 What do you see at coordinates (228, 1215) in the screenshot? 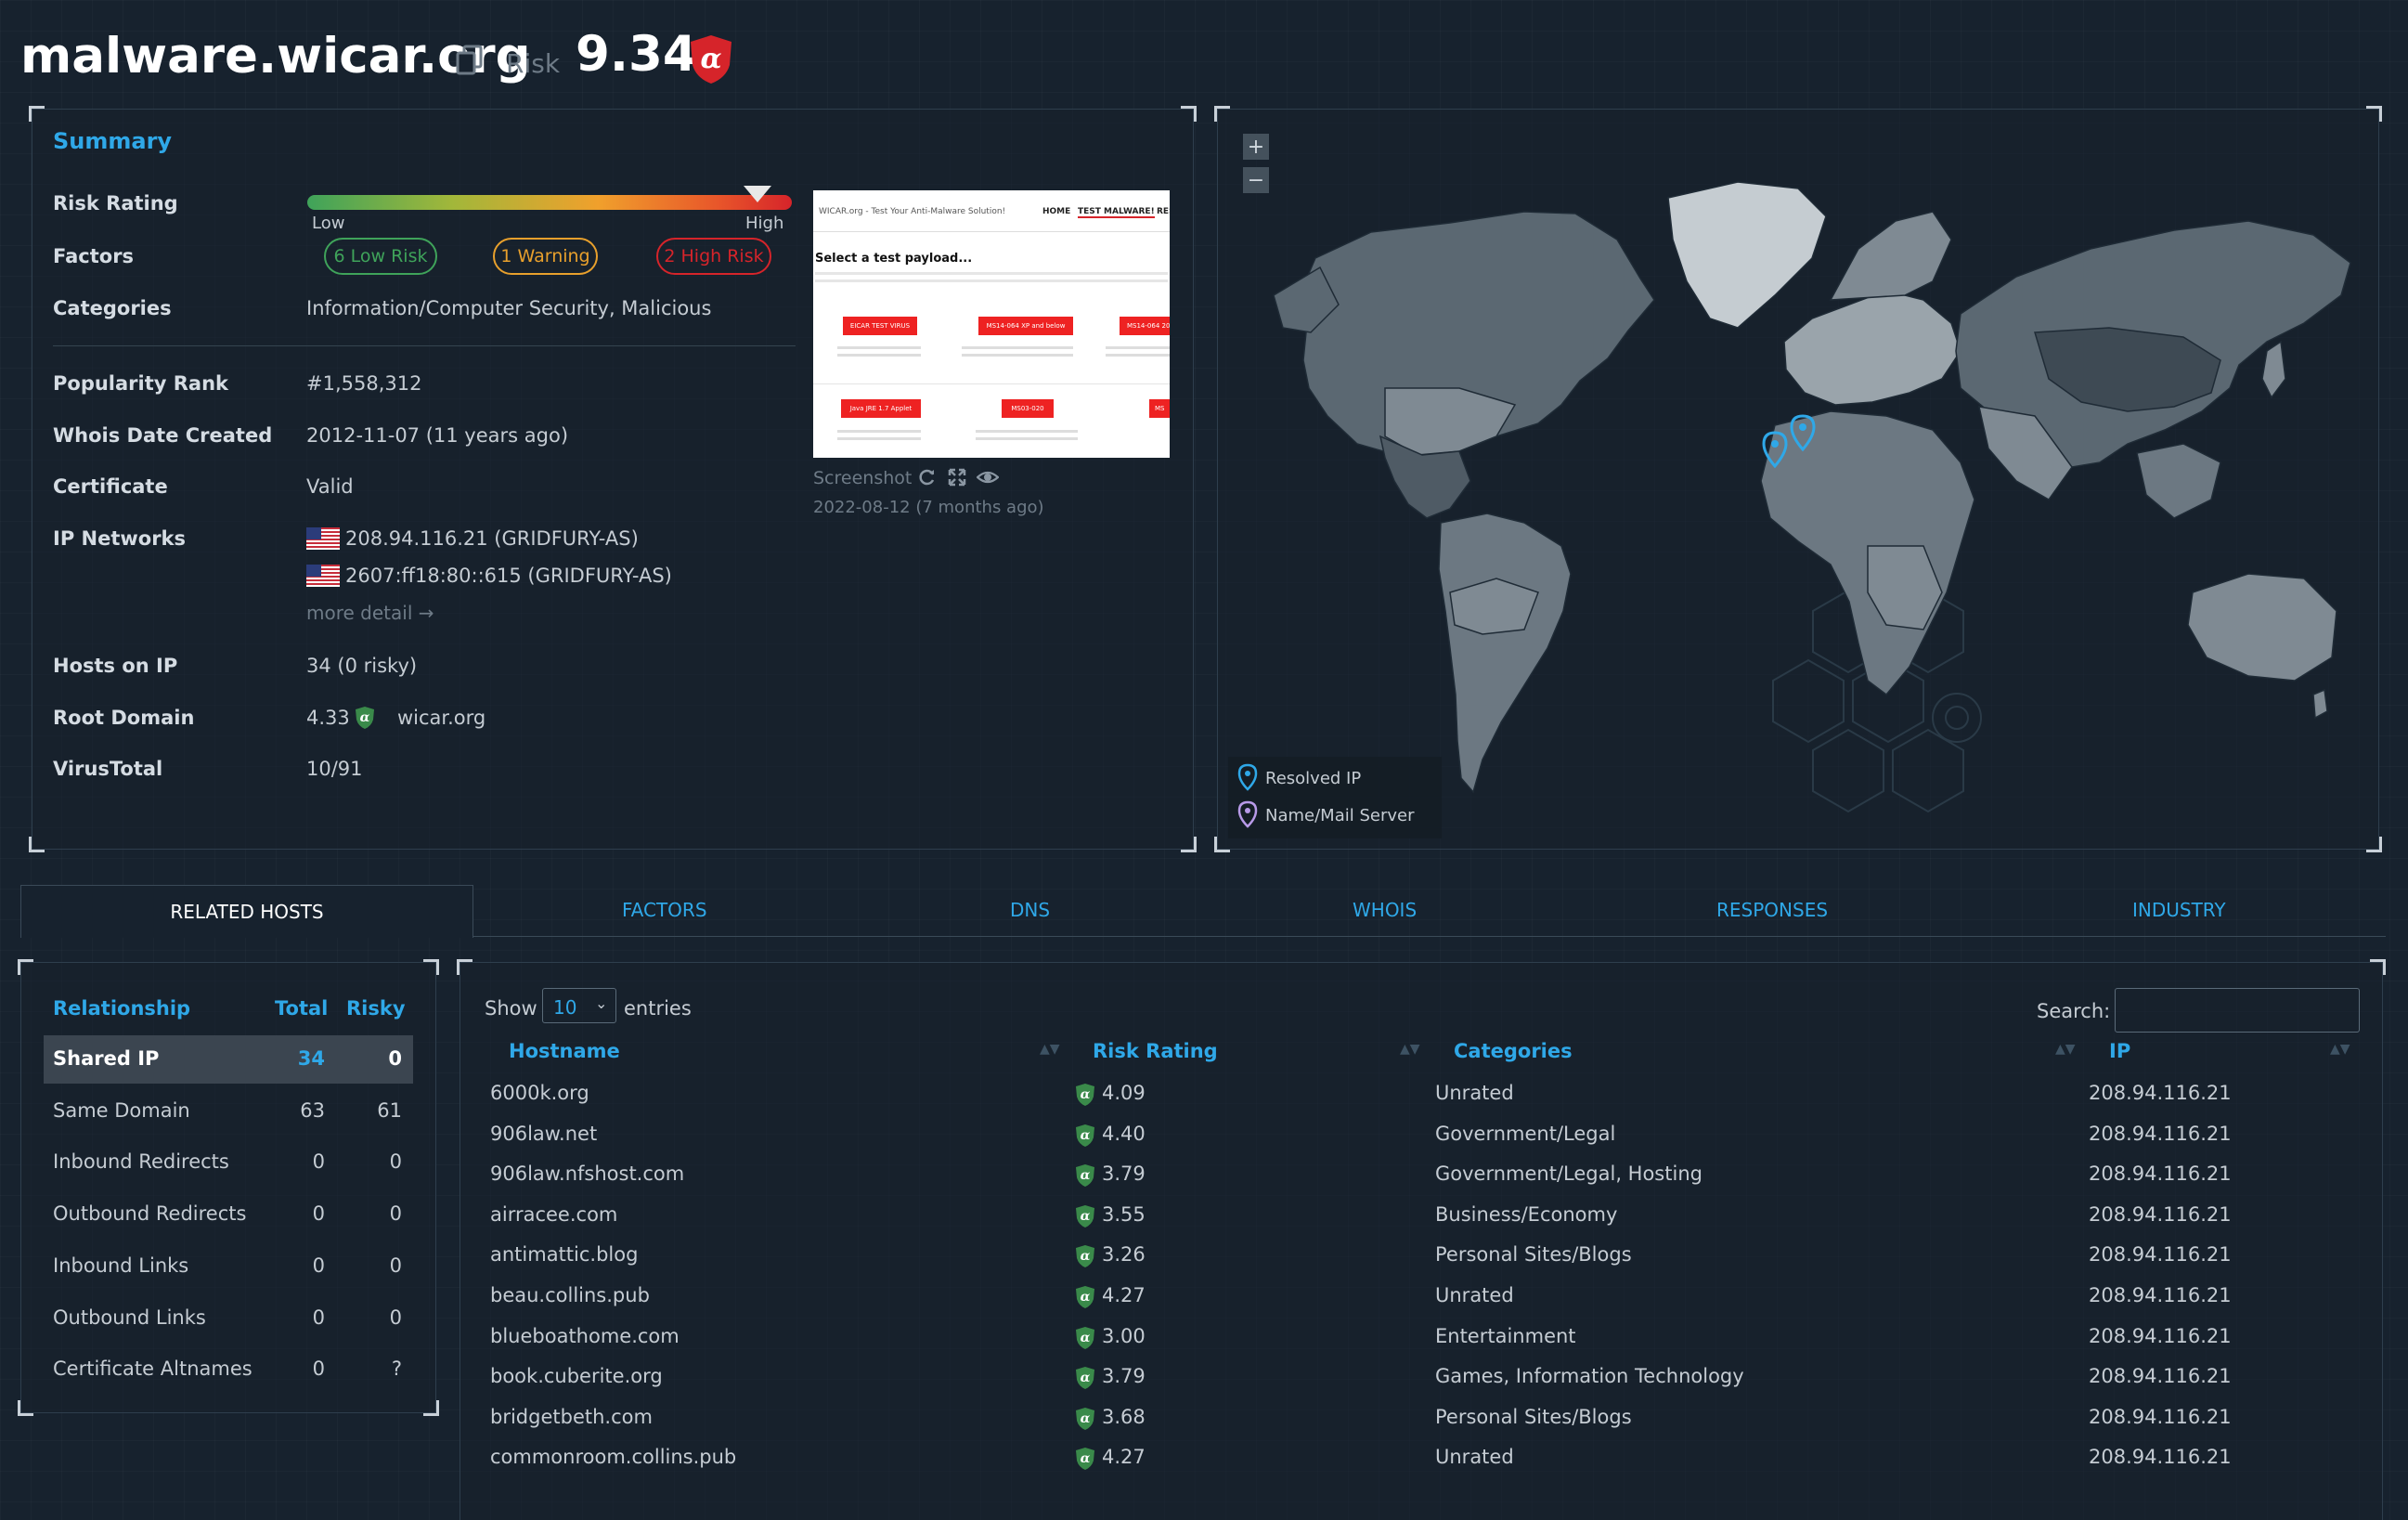
I see `relationship-row: Outbound Redirects 0 0` at bounding box center [228, 1215].